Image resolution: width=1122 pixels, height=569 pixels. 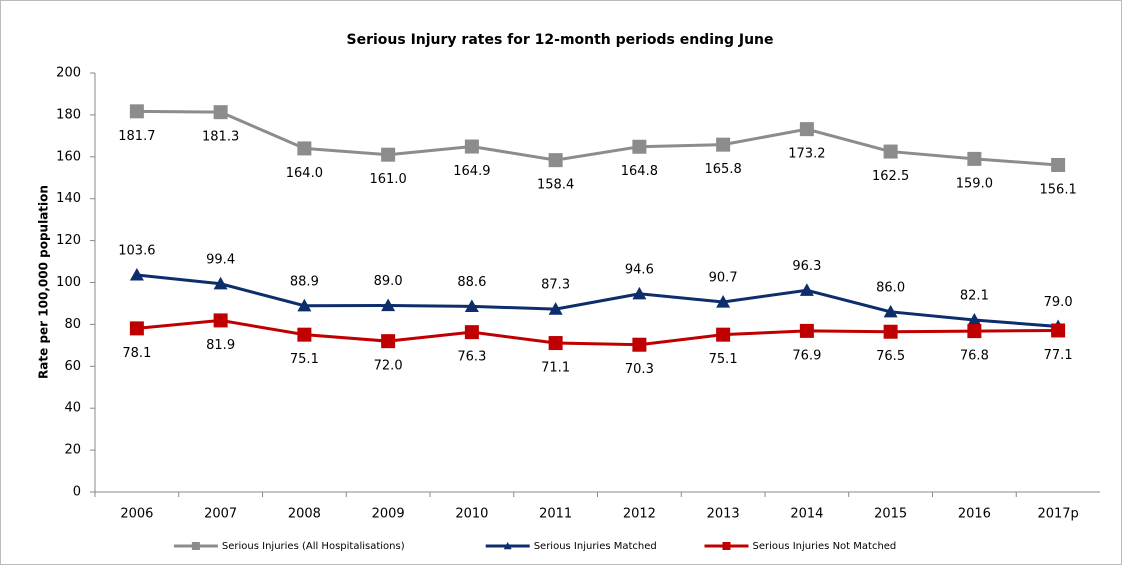 I want to click on x-tick-label: 2015, so click(x=890, y=514).